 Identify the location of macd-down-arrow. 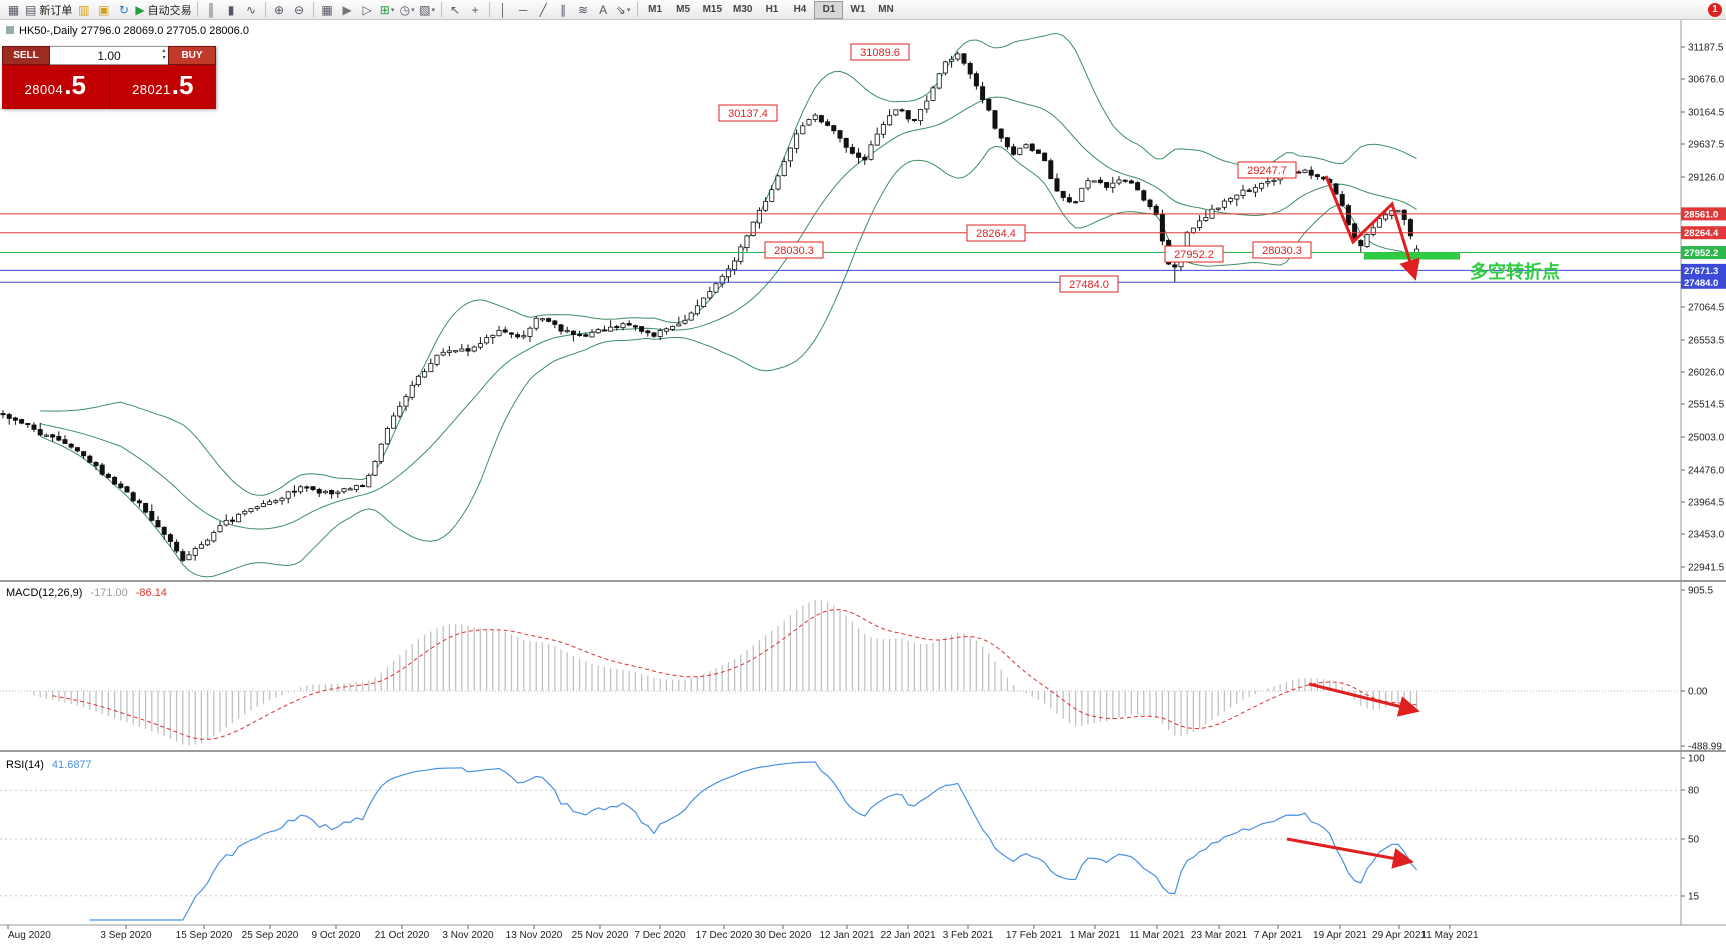
(1364, 699).